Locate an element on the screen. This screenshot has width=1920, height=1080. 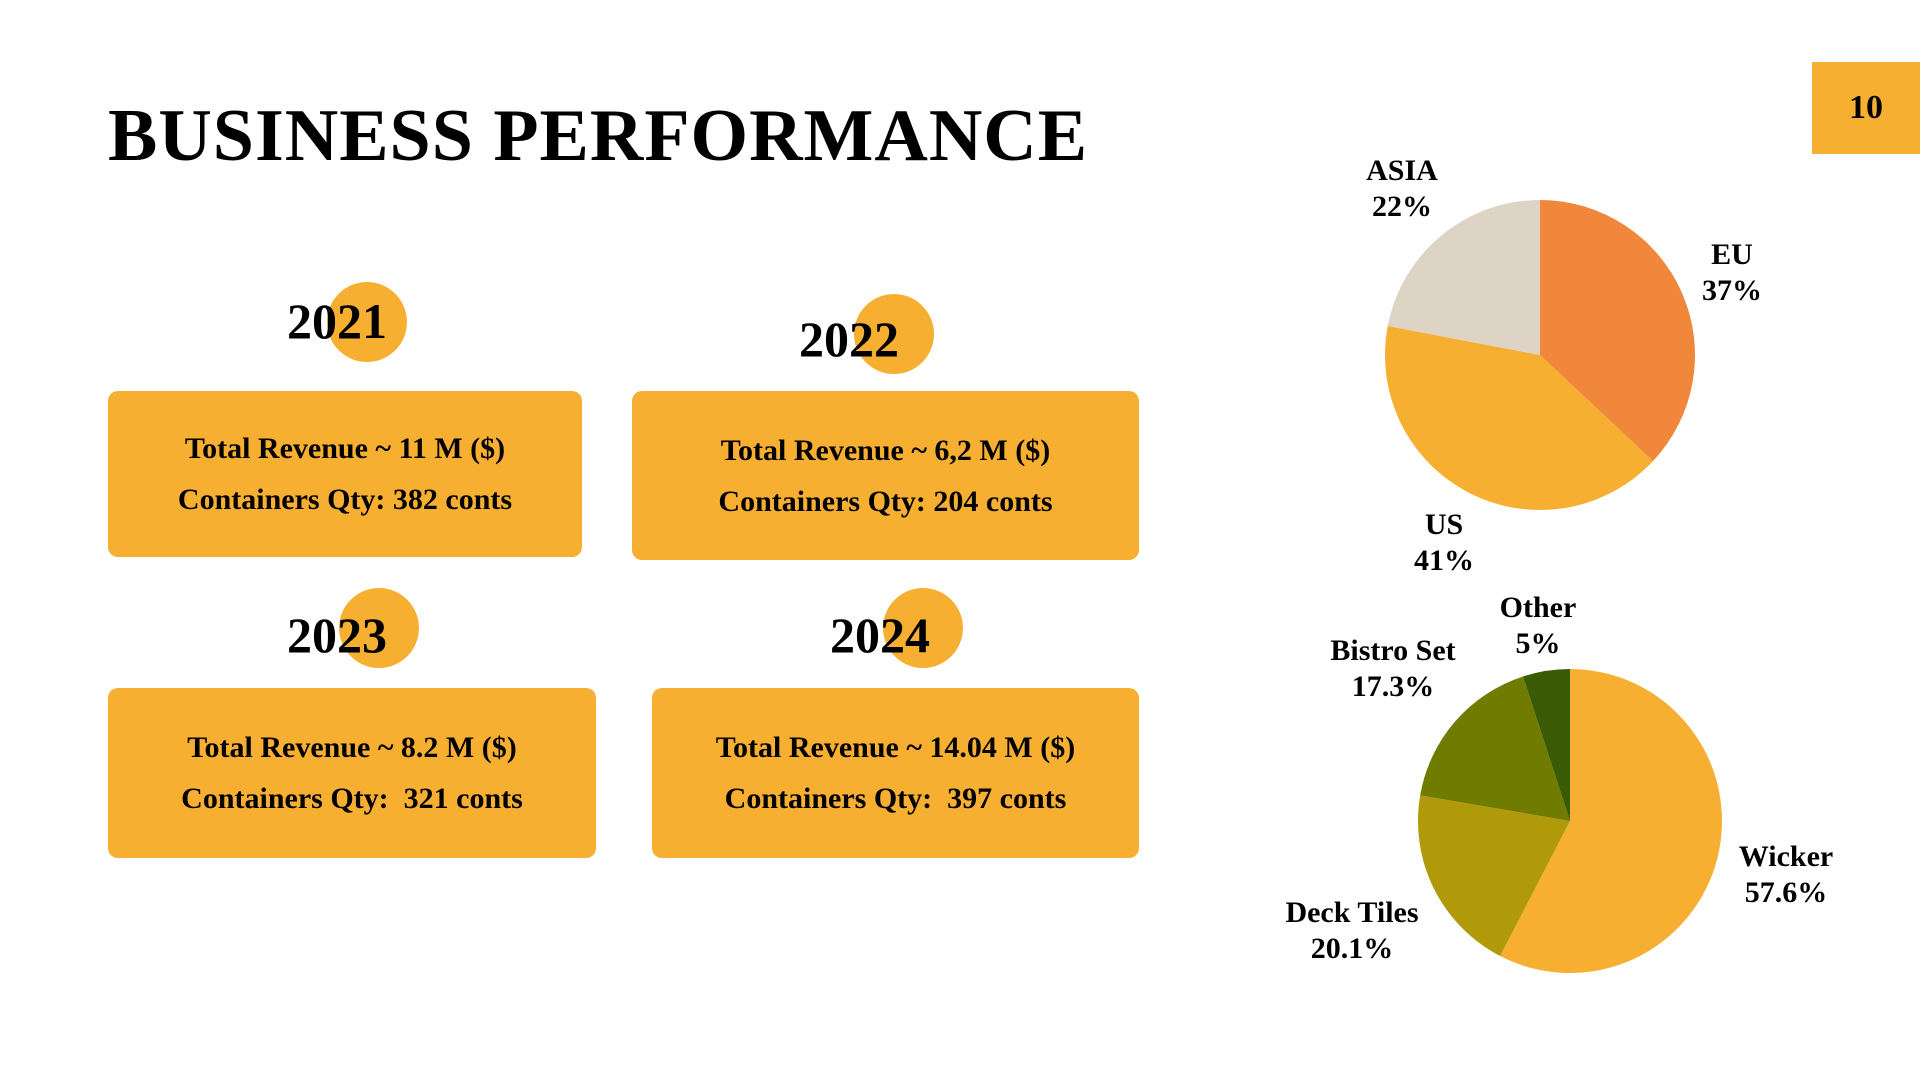
pie-label-name: EU is located at coordinates (1732, 254).